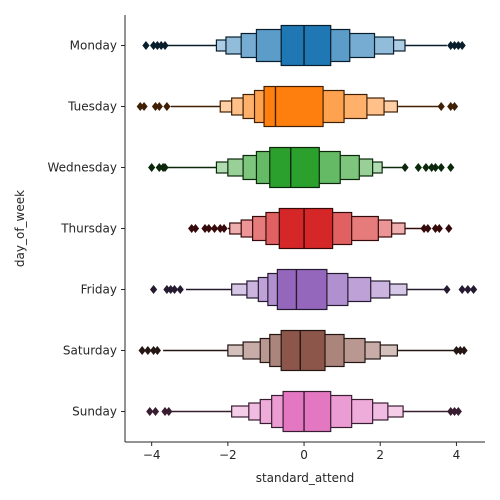 This screenshot has width=500, height=500. What do you see at coordinates (305, 478) in the screenshot?
I see `x-axis-label: standard_attend` at bounding box center [305, 478].